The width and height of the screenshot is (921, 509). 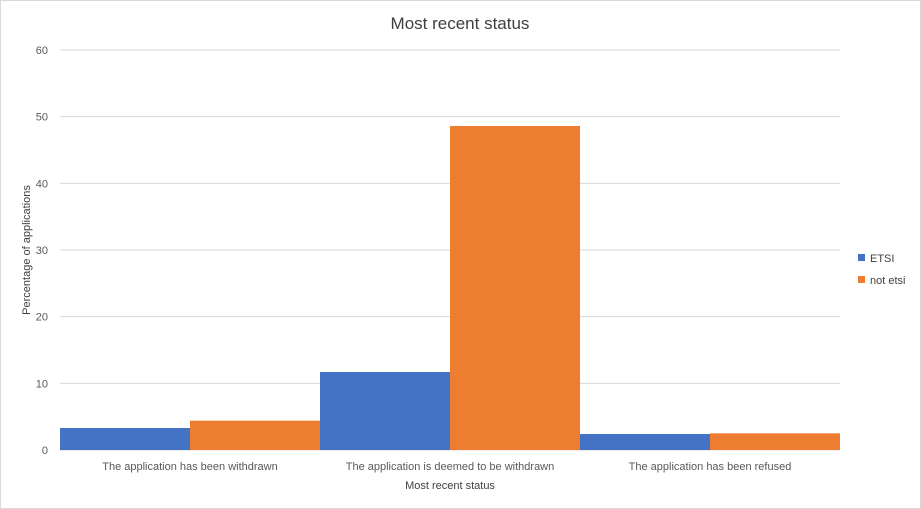 I want to click on y-tick-label: 10, so click(x=42, y=384).